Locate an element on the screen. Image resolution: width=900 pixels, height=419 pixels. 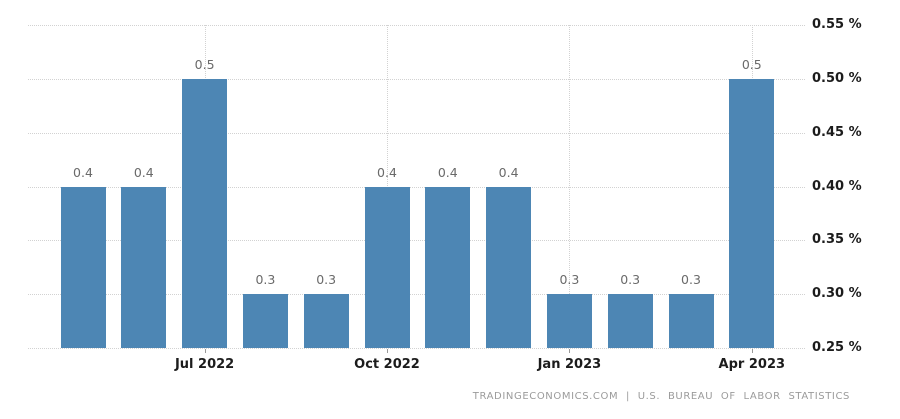
bar-apr-2023 is located at coordinates (752, 213).